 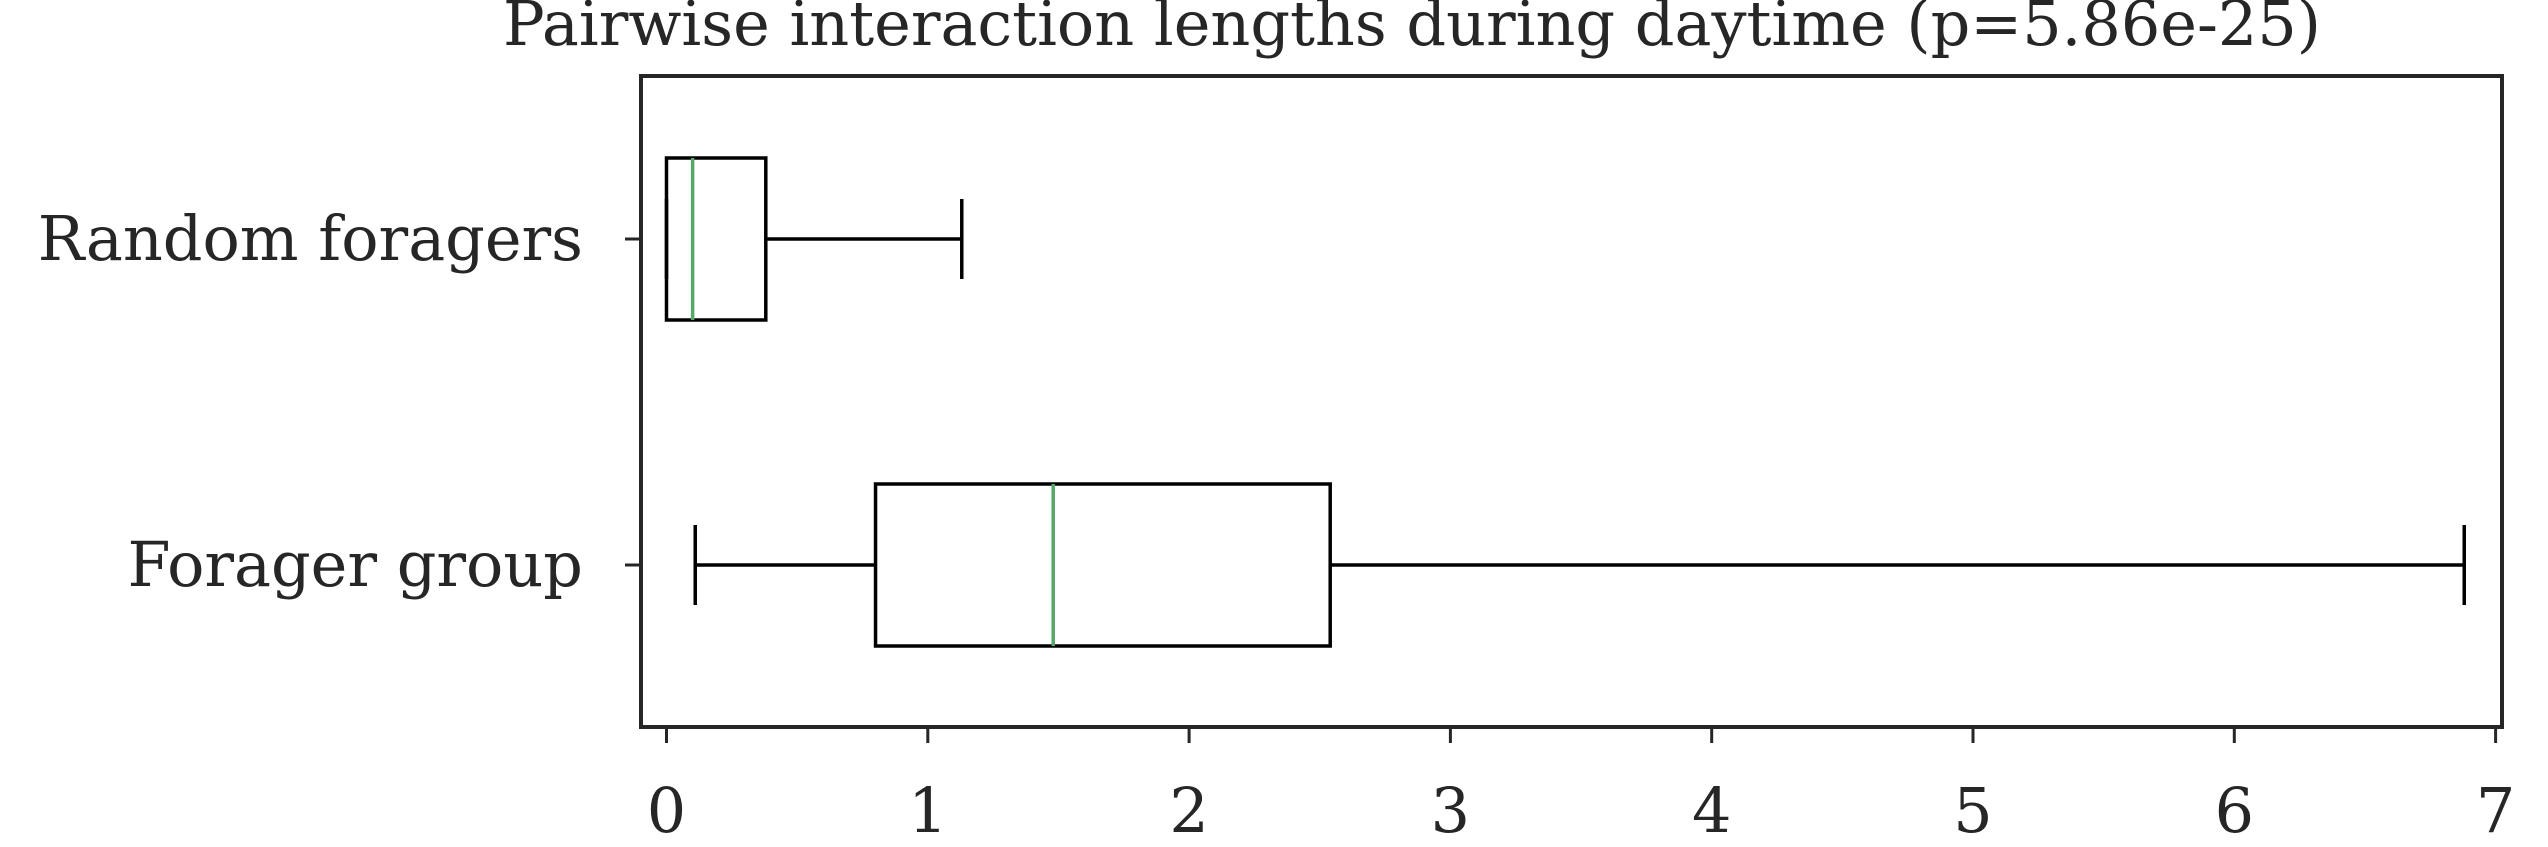 What do you see at coordinates (1450, 810) in the screenshot?
I see `x-tick-label: 3` at bounding box center [1450, 810].